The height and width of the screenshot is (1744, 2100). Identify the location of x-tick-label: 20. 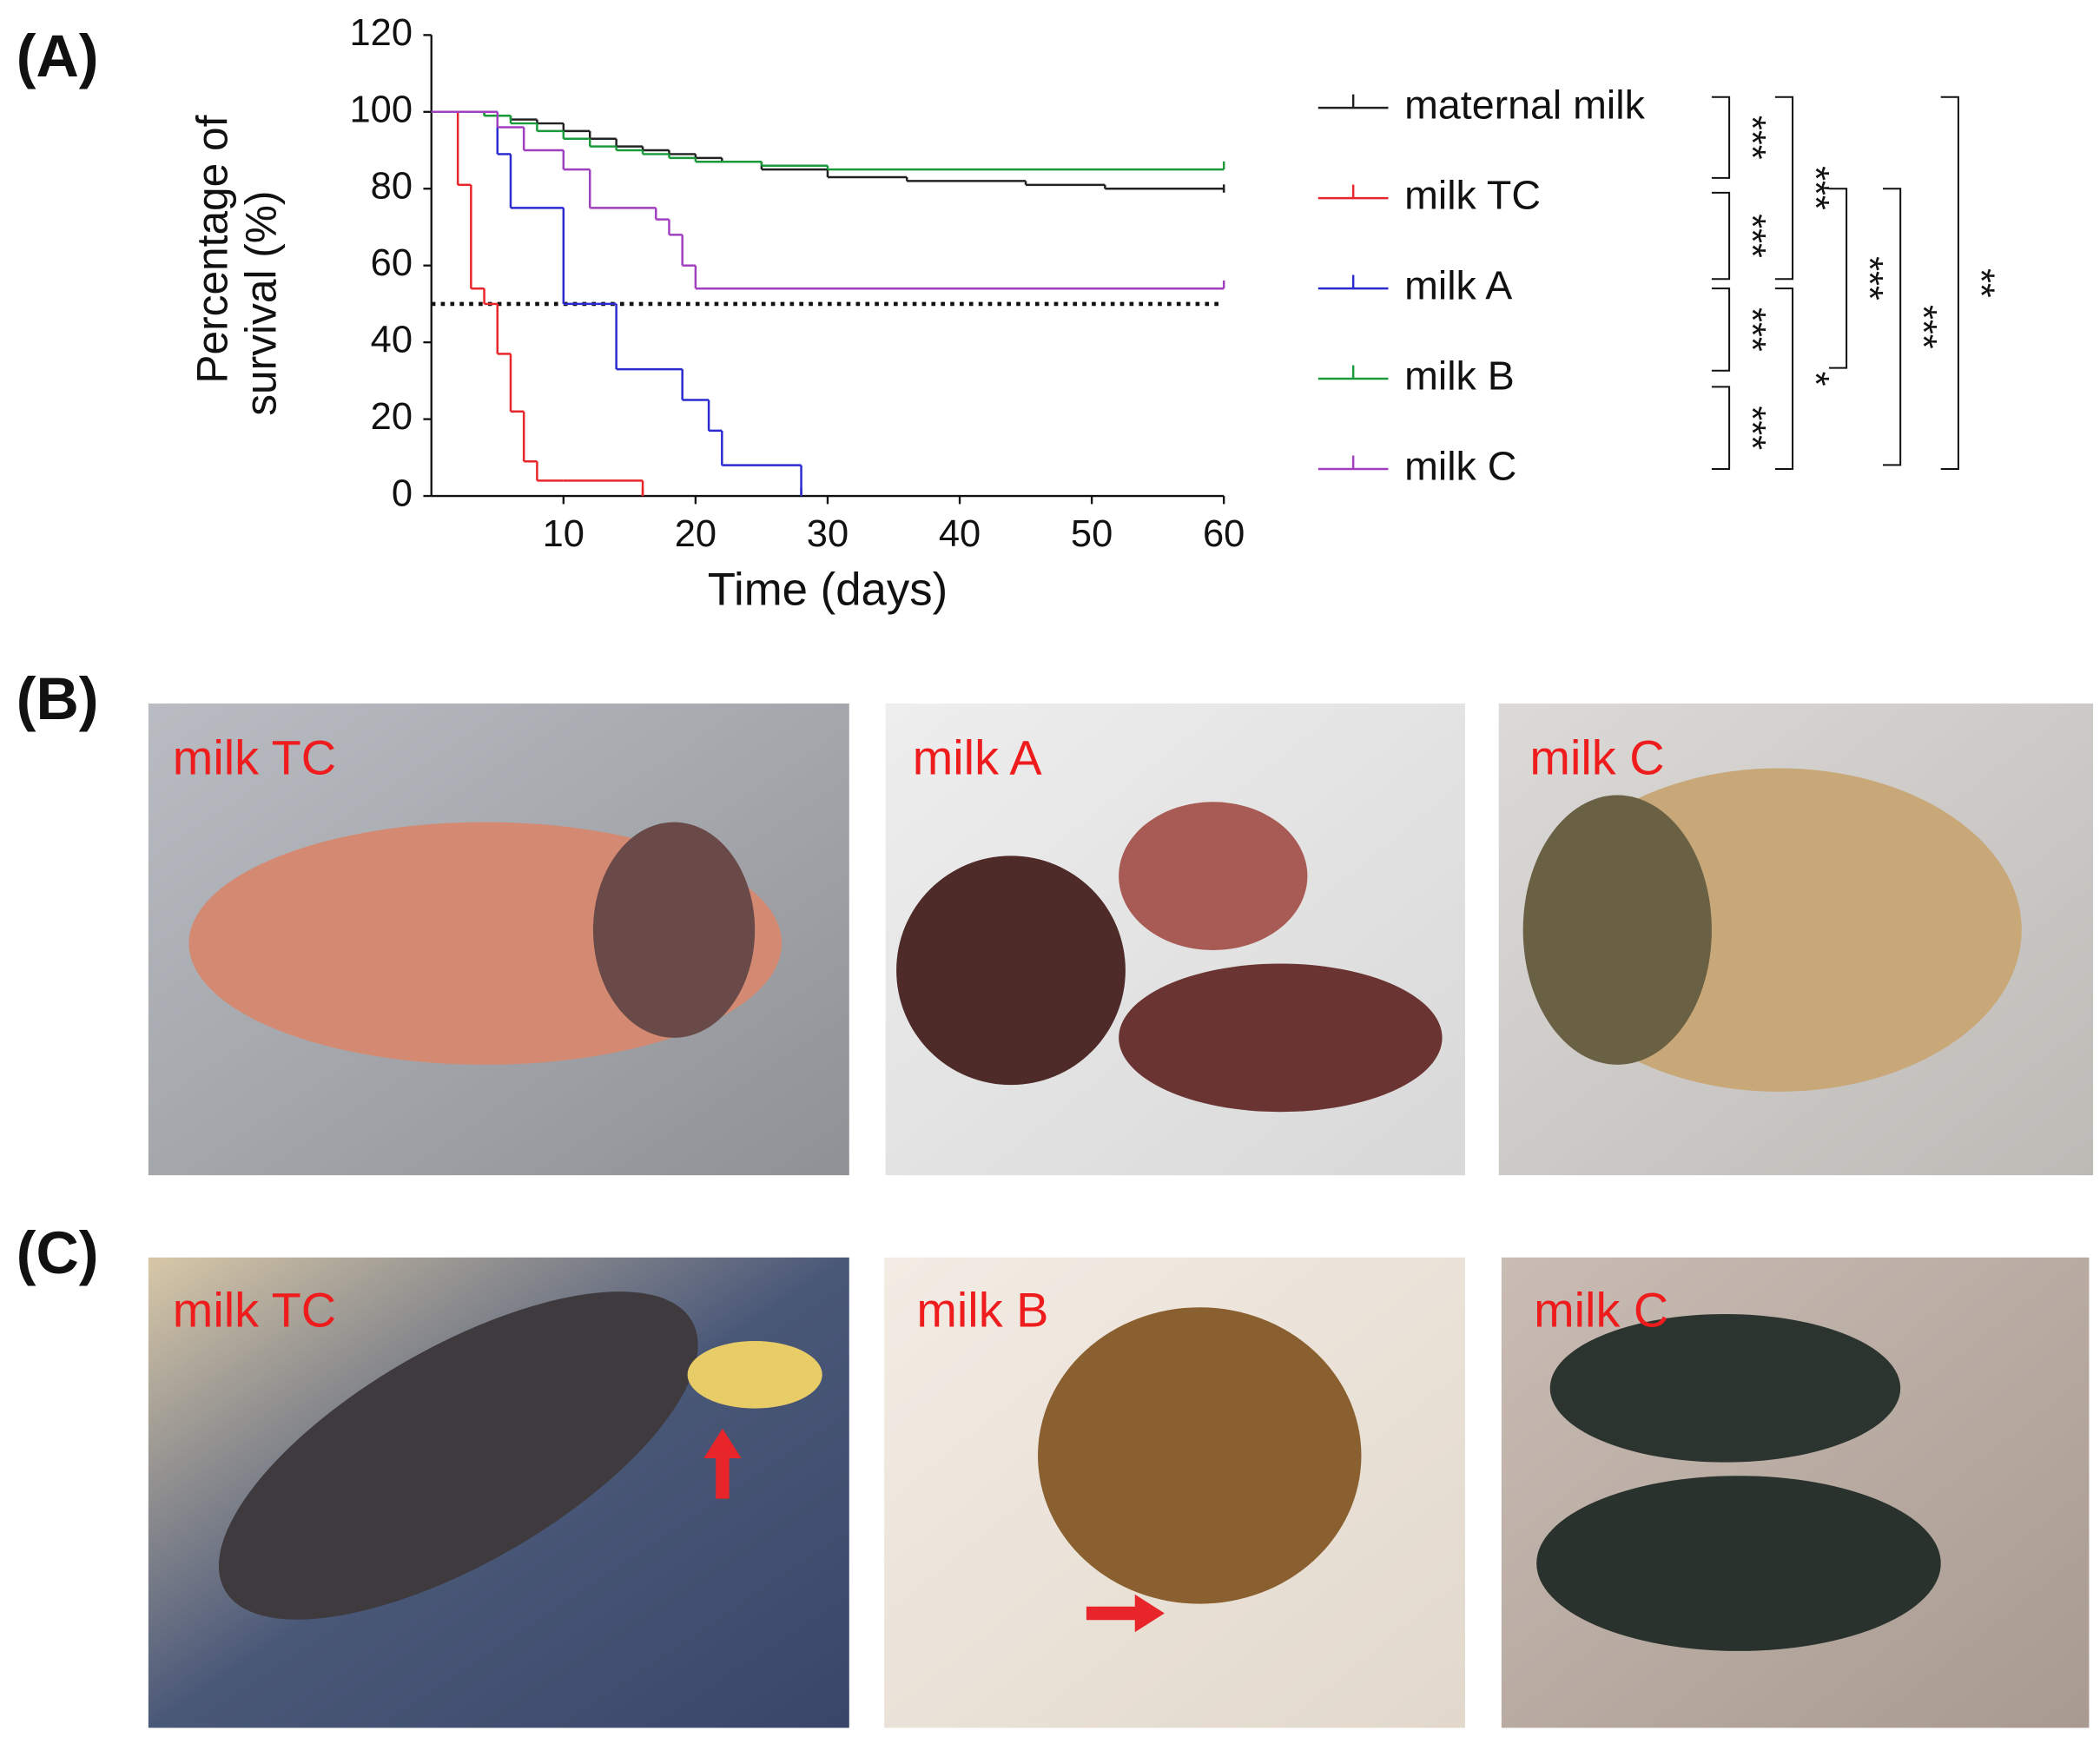
(696, 534).